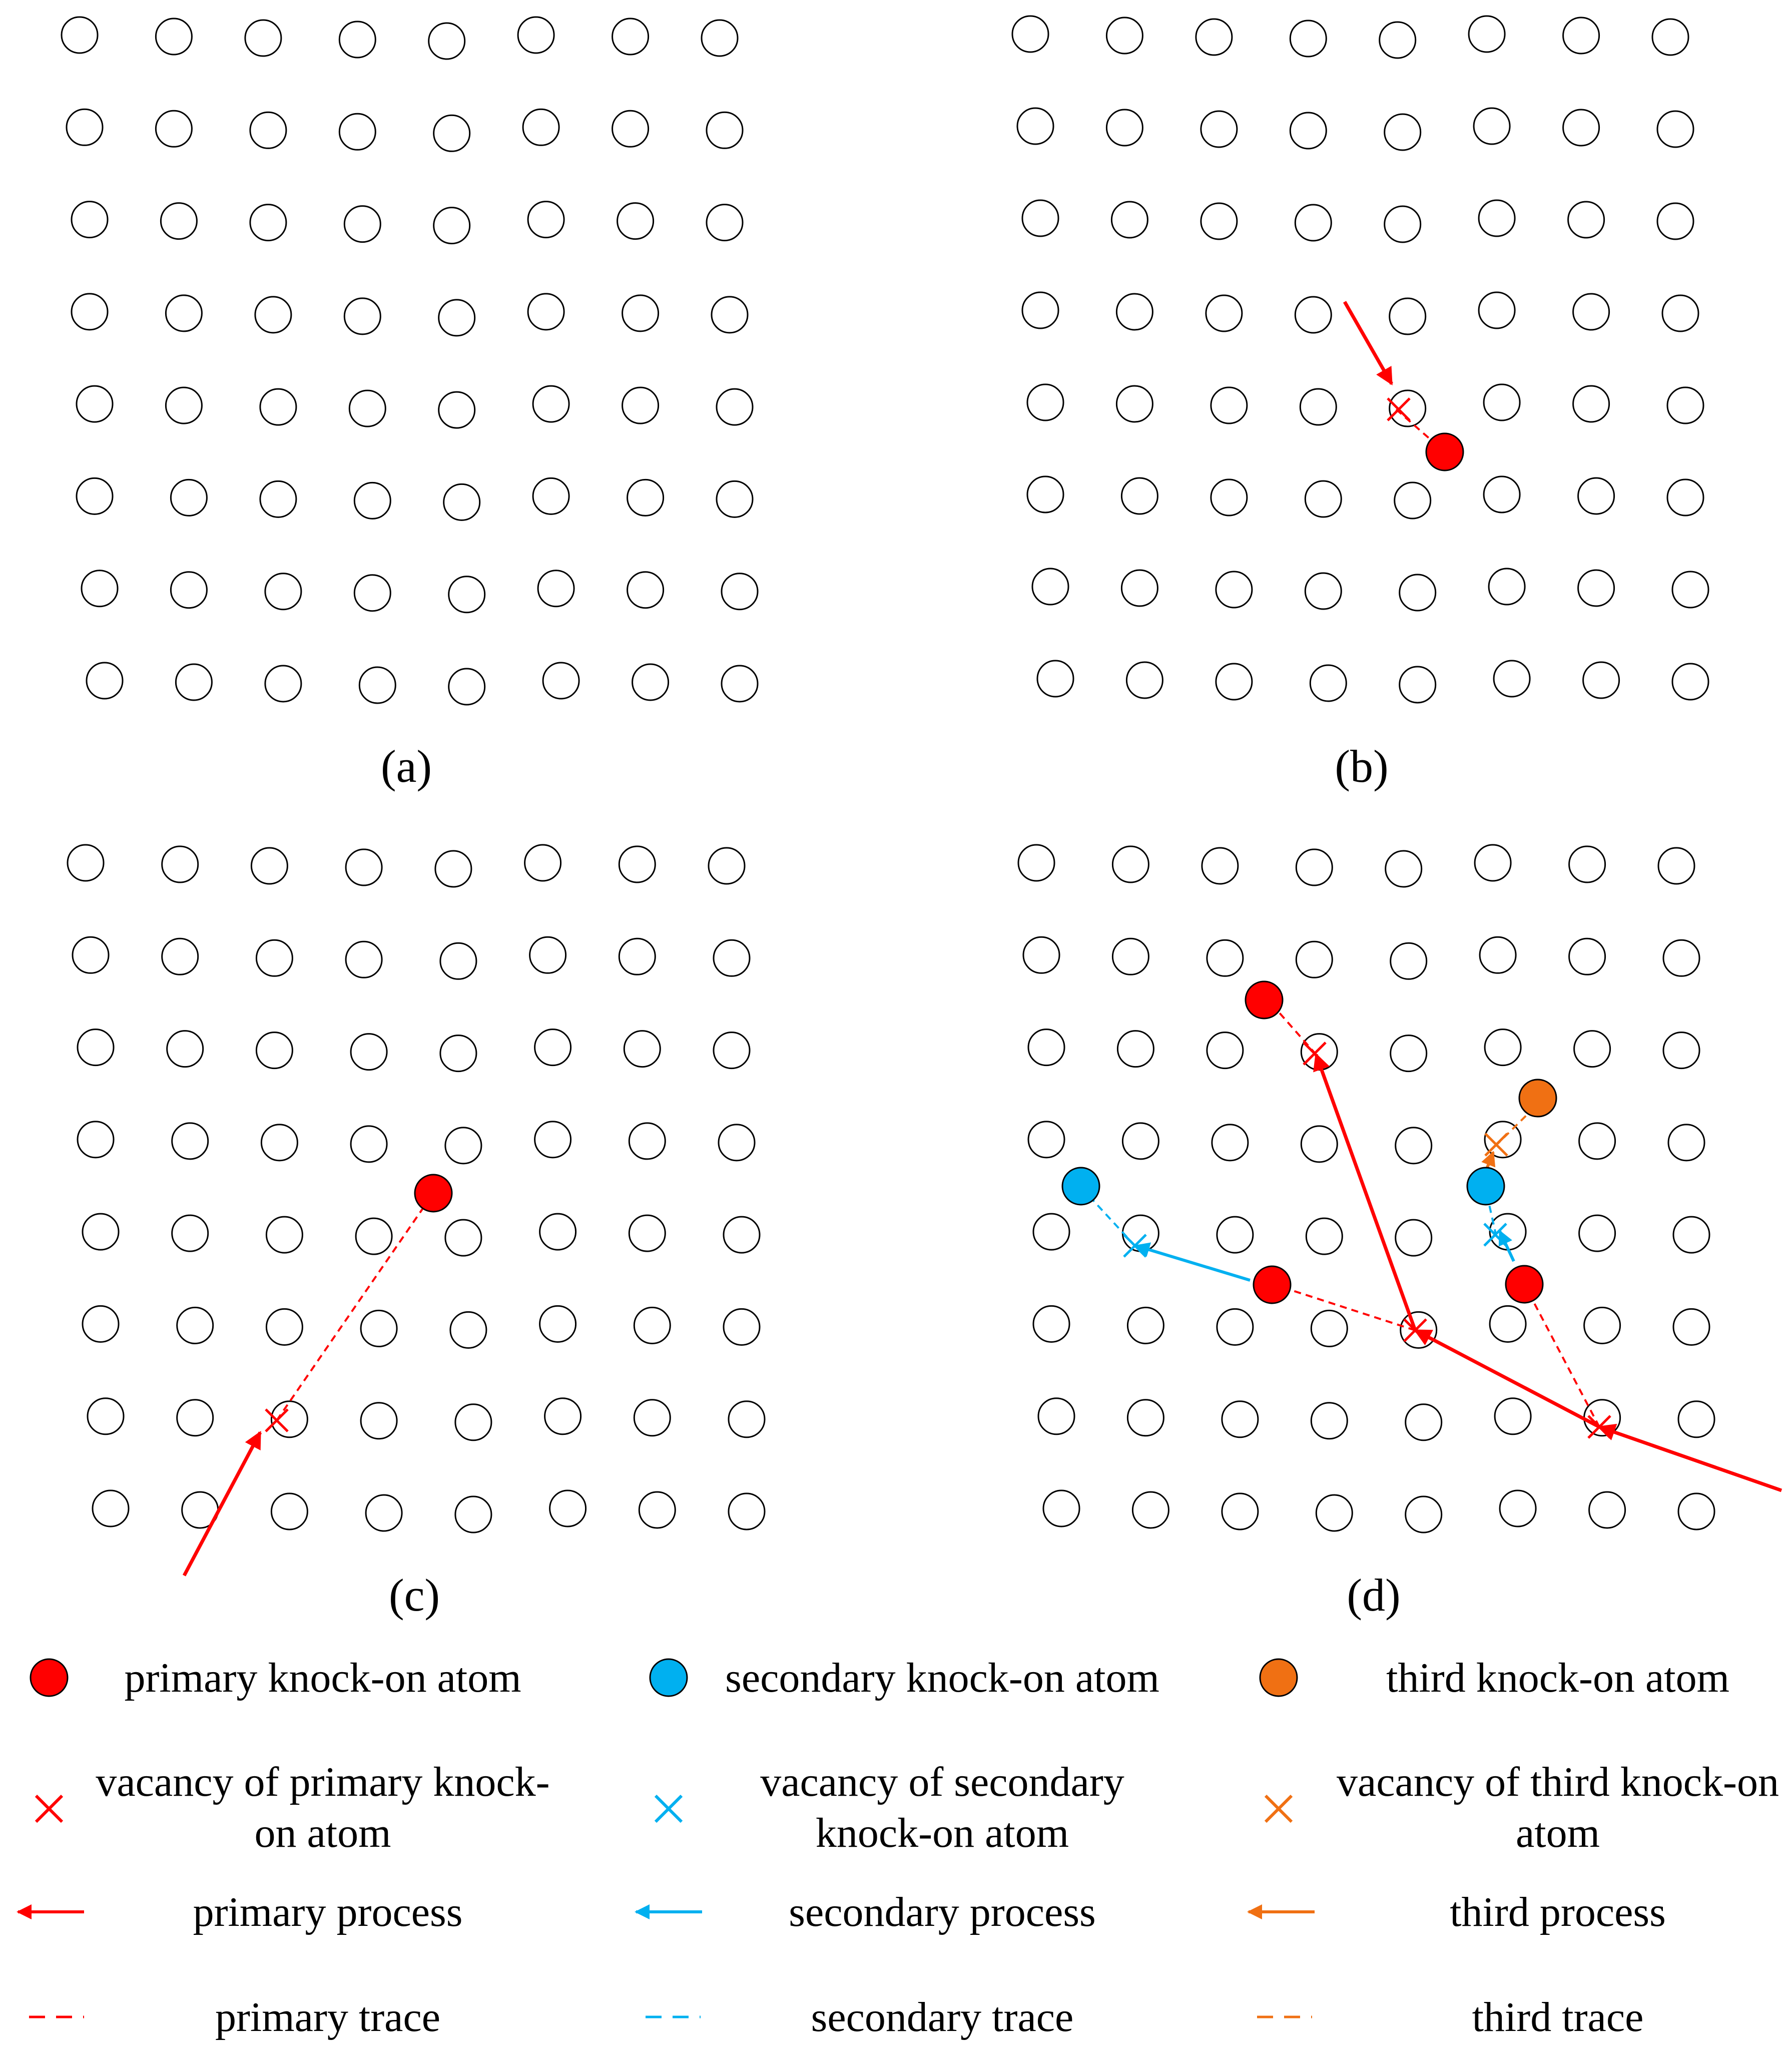 This screenshot has width=1792, height=2052. Describe the element at coordinates (889, 1807) in the screenshot. I see `legend-secondary-vacancy: vacancy of secondary knock-on atom` at that location.